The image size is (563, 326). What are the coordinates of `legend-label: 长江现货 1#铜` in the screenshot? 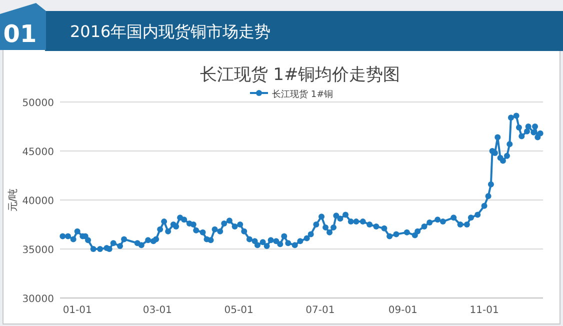 It's located at (303, 94).